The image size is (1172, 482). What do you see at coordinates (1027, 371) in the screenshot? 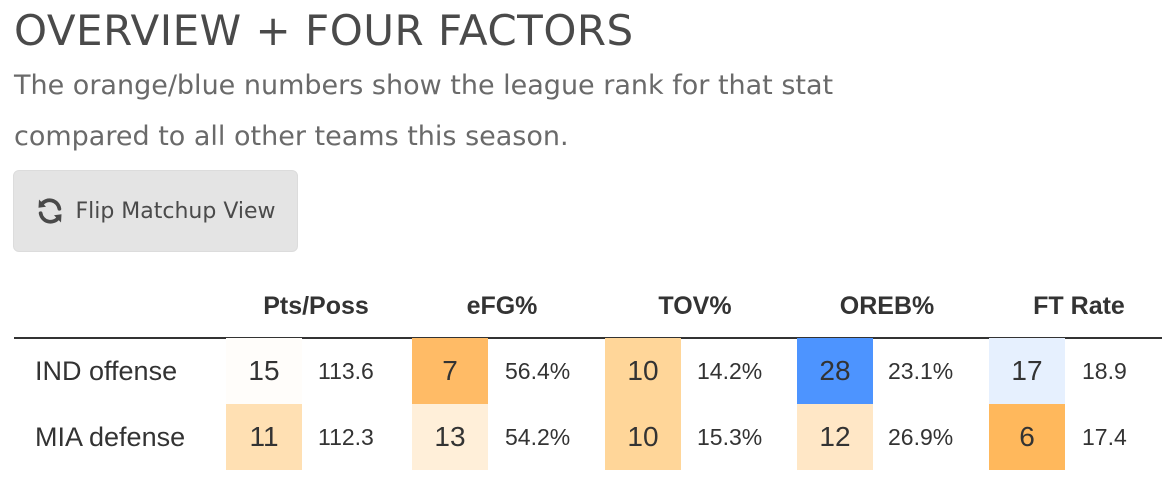
I see `rank-cell: 17` at bounding box center [1027, 371].